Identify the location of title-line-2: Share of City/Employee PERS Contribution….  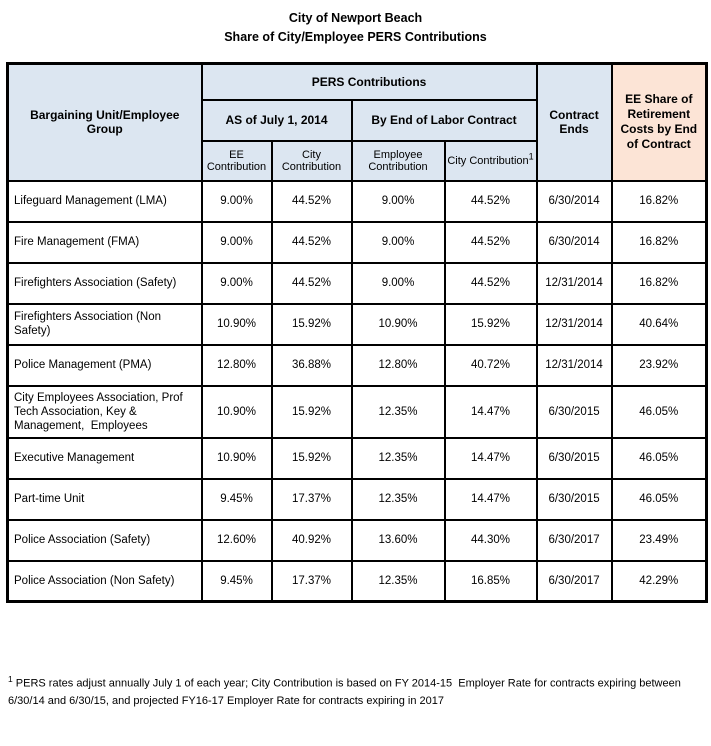
(355, 37).